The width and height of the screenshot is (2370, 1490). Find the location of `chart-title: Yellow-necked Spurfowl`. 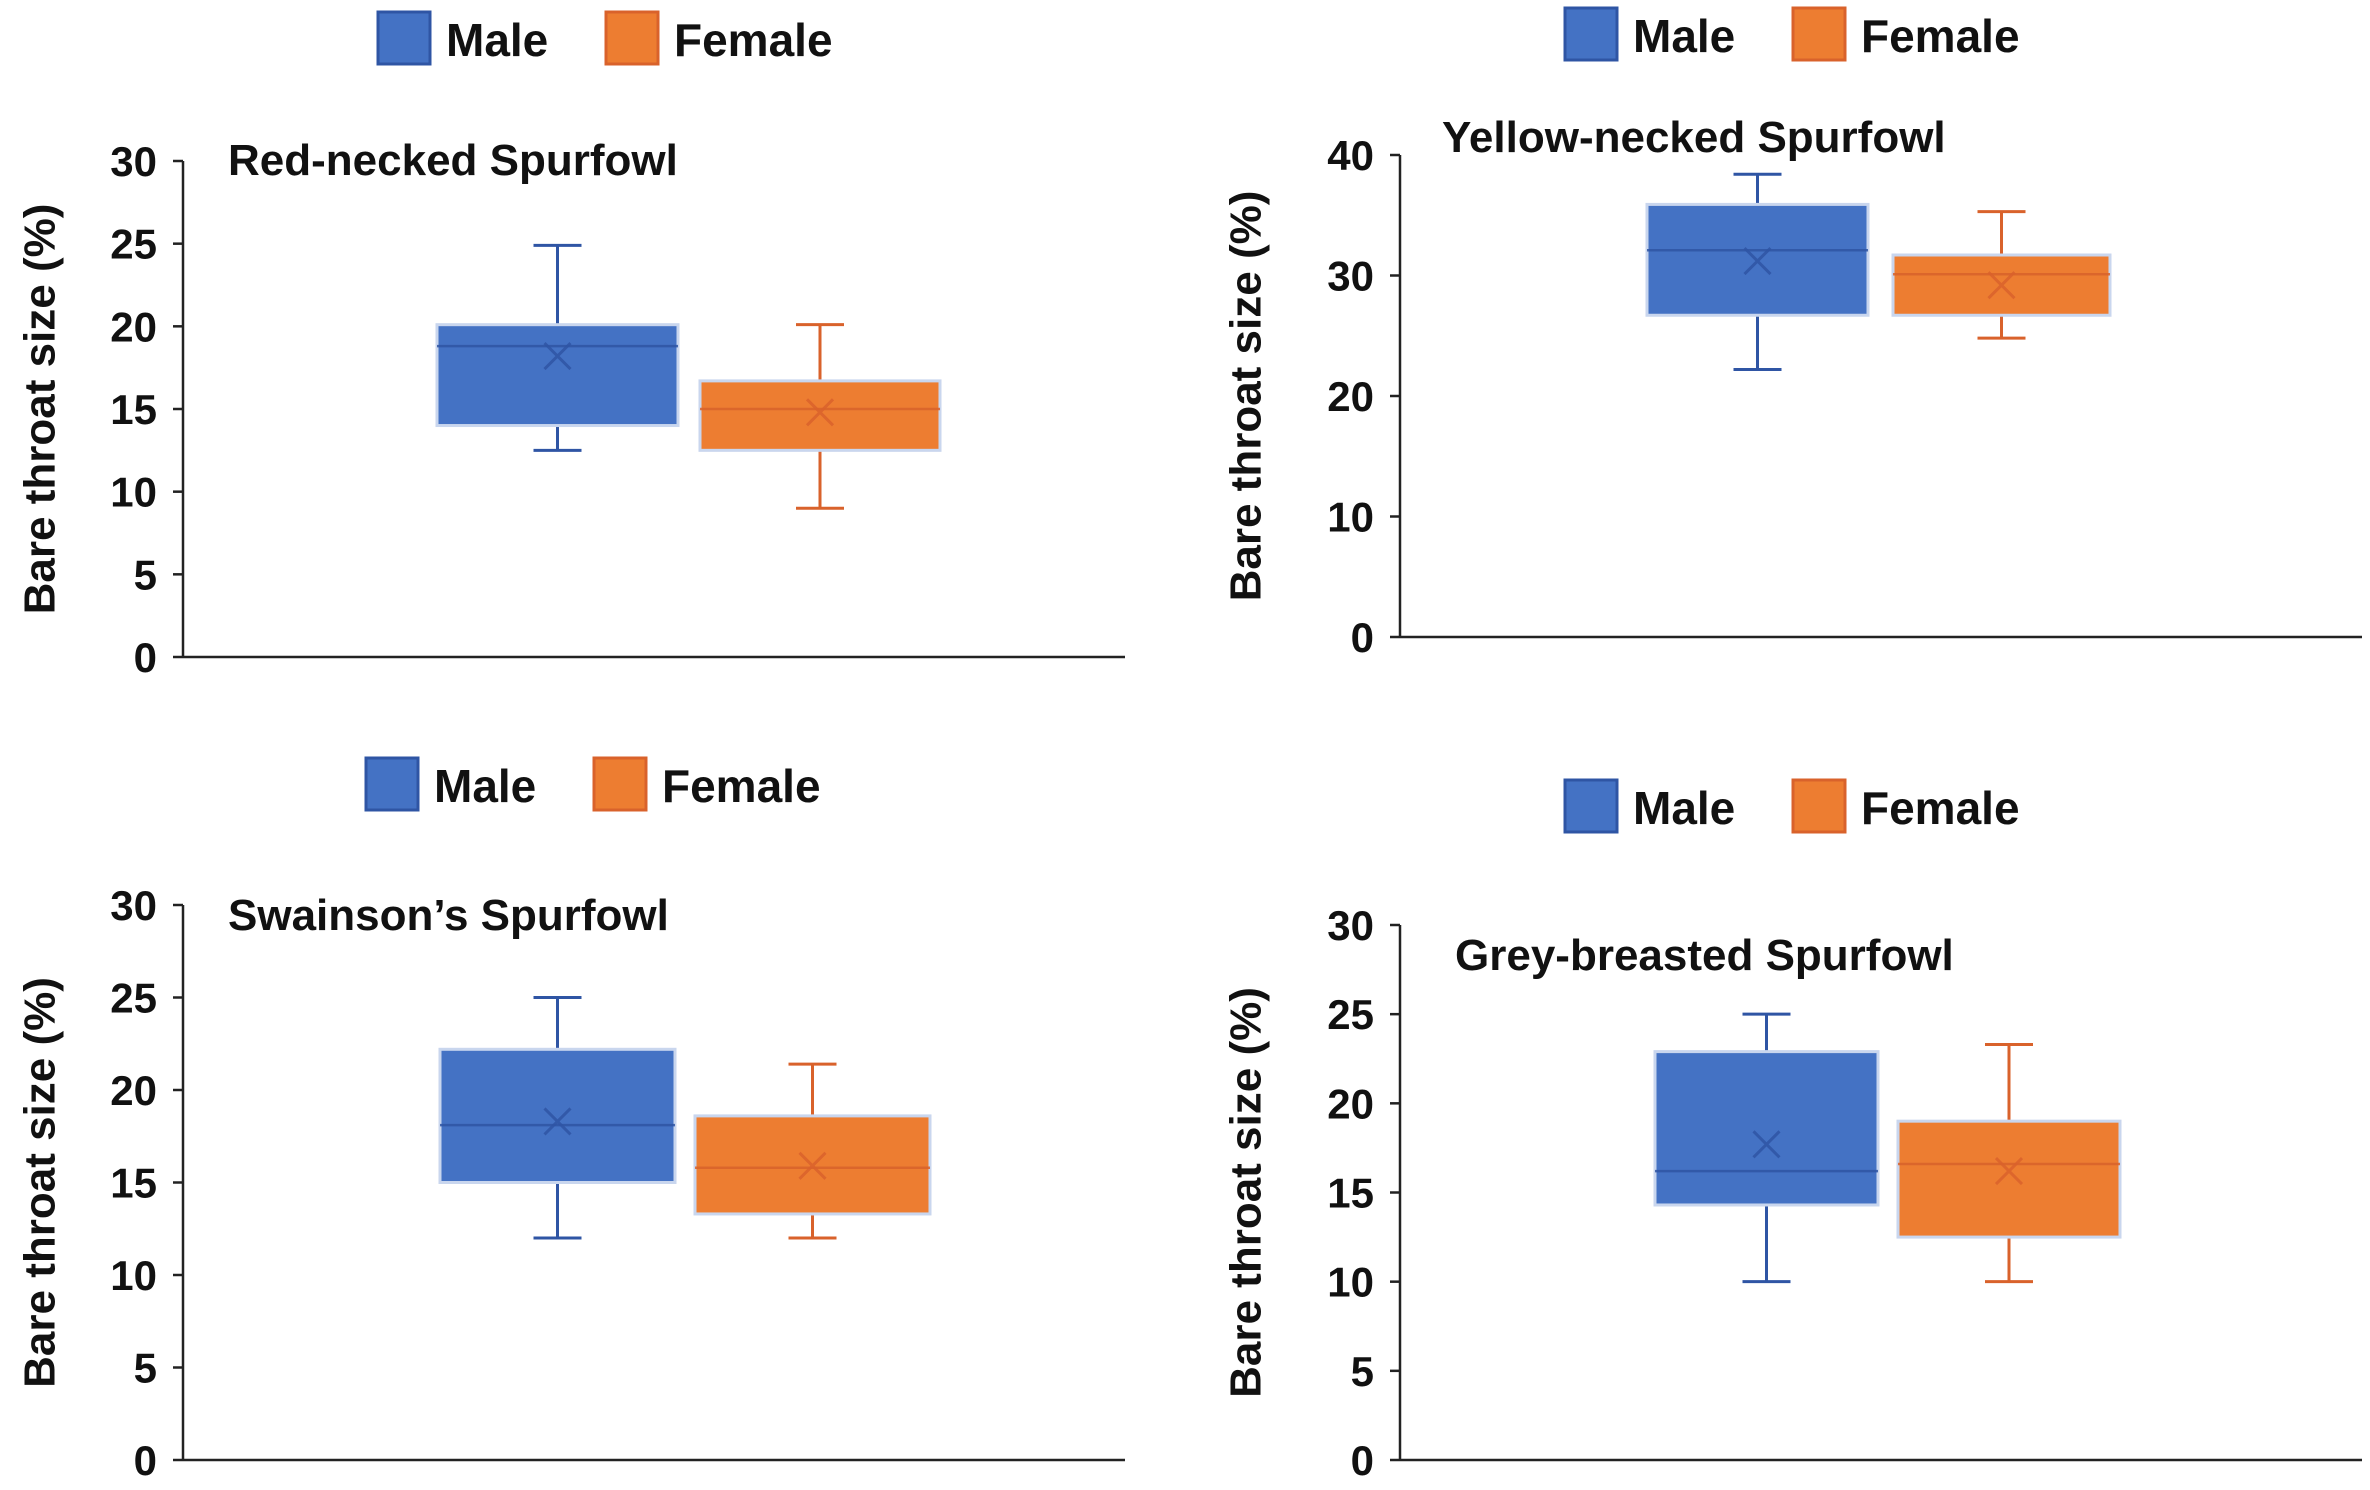

chart-title: Yellow-necked Spurfowl is located at coordinates (1694, 137).